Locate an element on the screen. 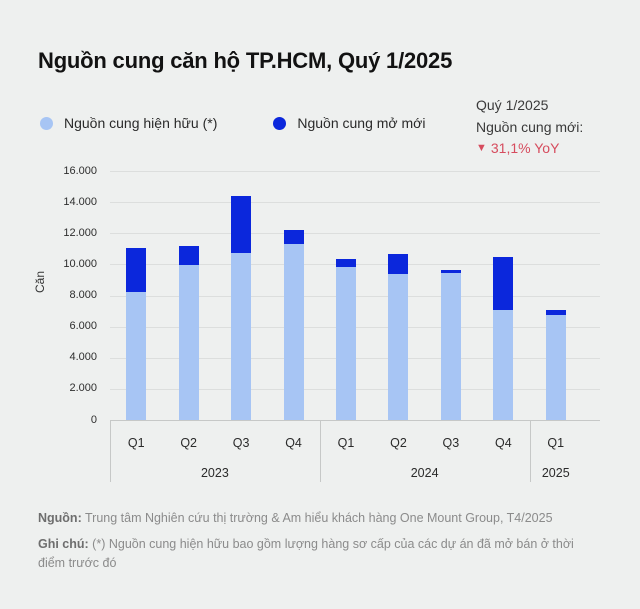 The image size is (640, 609). bar-existing-2023-Q3 is located at coordinates (241, 336).